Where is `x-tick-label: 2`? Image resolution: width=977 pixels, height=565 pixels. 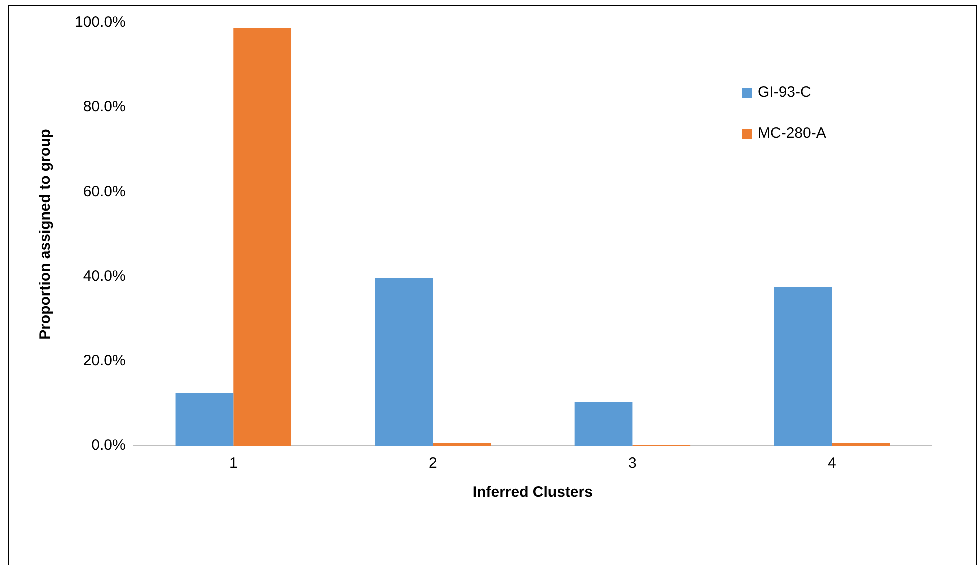
x-tick-label: 2 is located at coordinates (433, 463).